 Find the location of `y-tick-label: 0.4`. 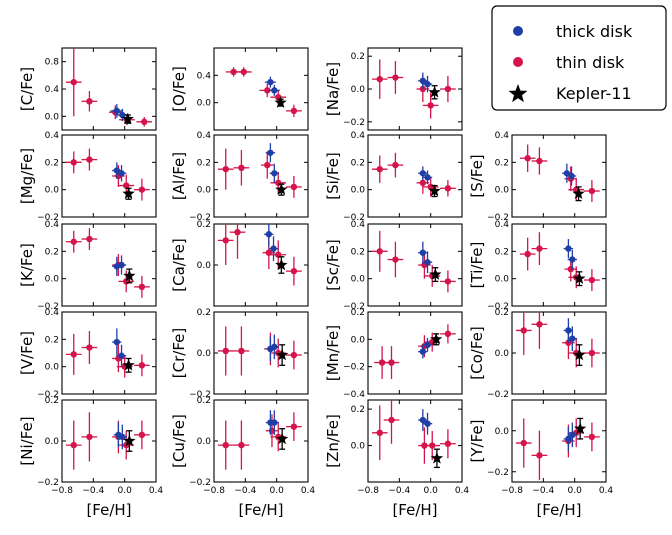

y-tick-label: 0.4 is located at coordinates (52, 225).